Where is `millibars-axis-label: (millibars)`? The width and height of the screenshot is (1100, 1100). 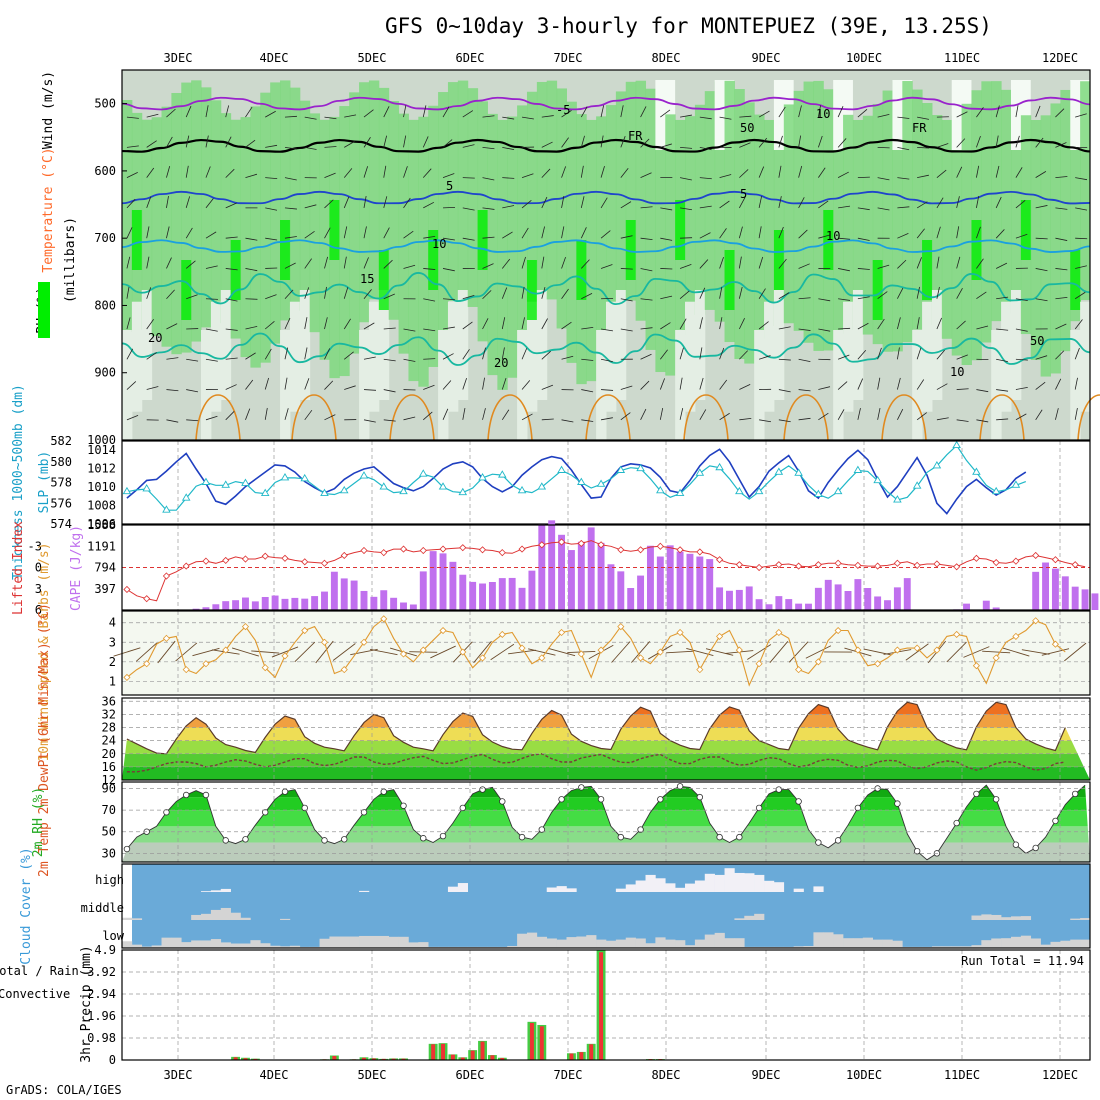 millibars-axis-label: (millibars) is located at coordinates (70, 260).